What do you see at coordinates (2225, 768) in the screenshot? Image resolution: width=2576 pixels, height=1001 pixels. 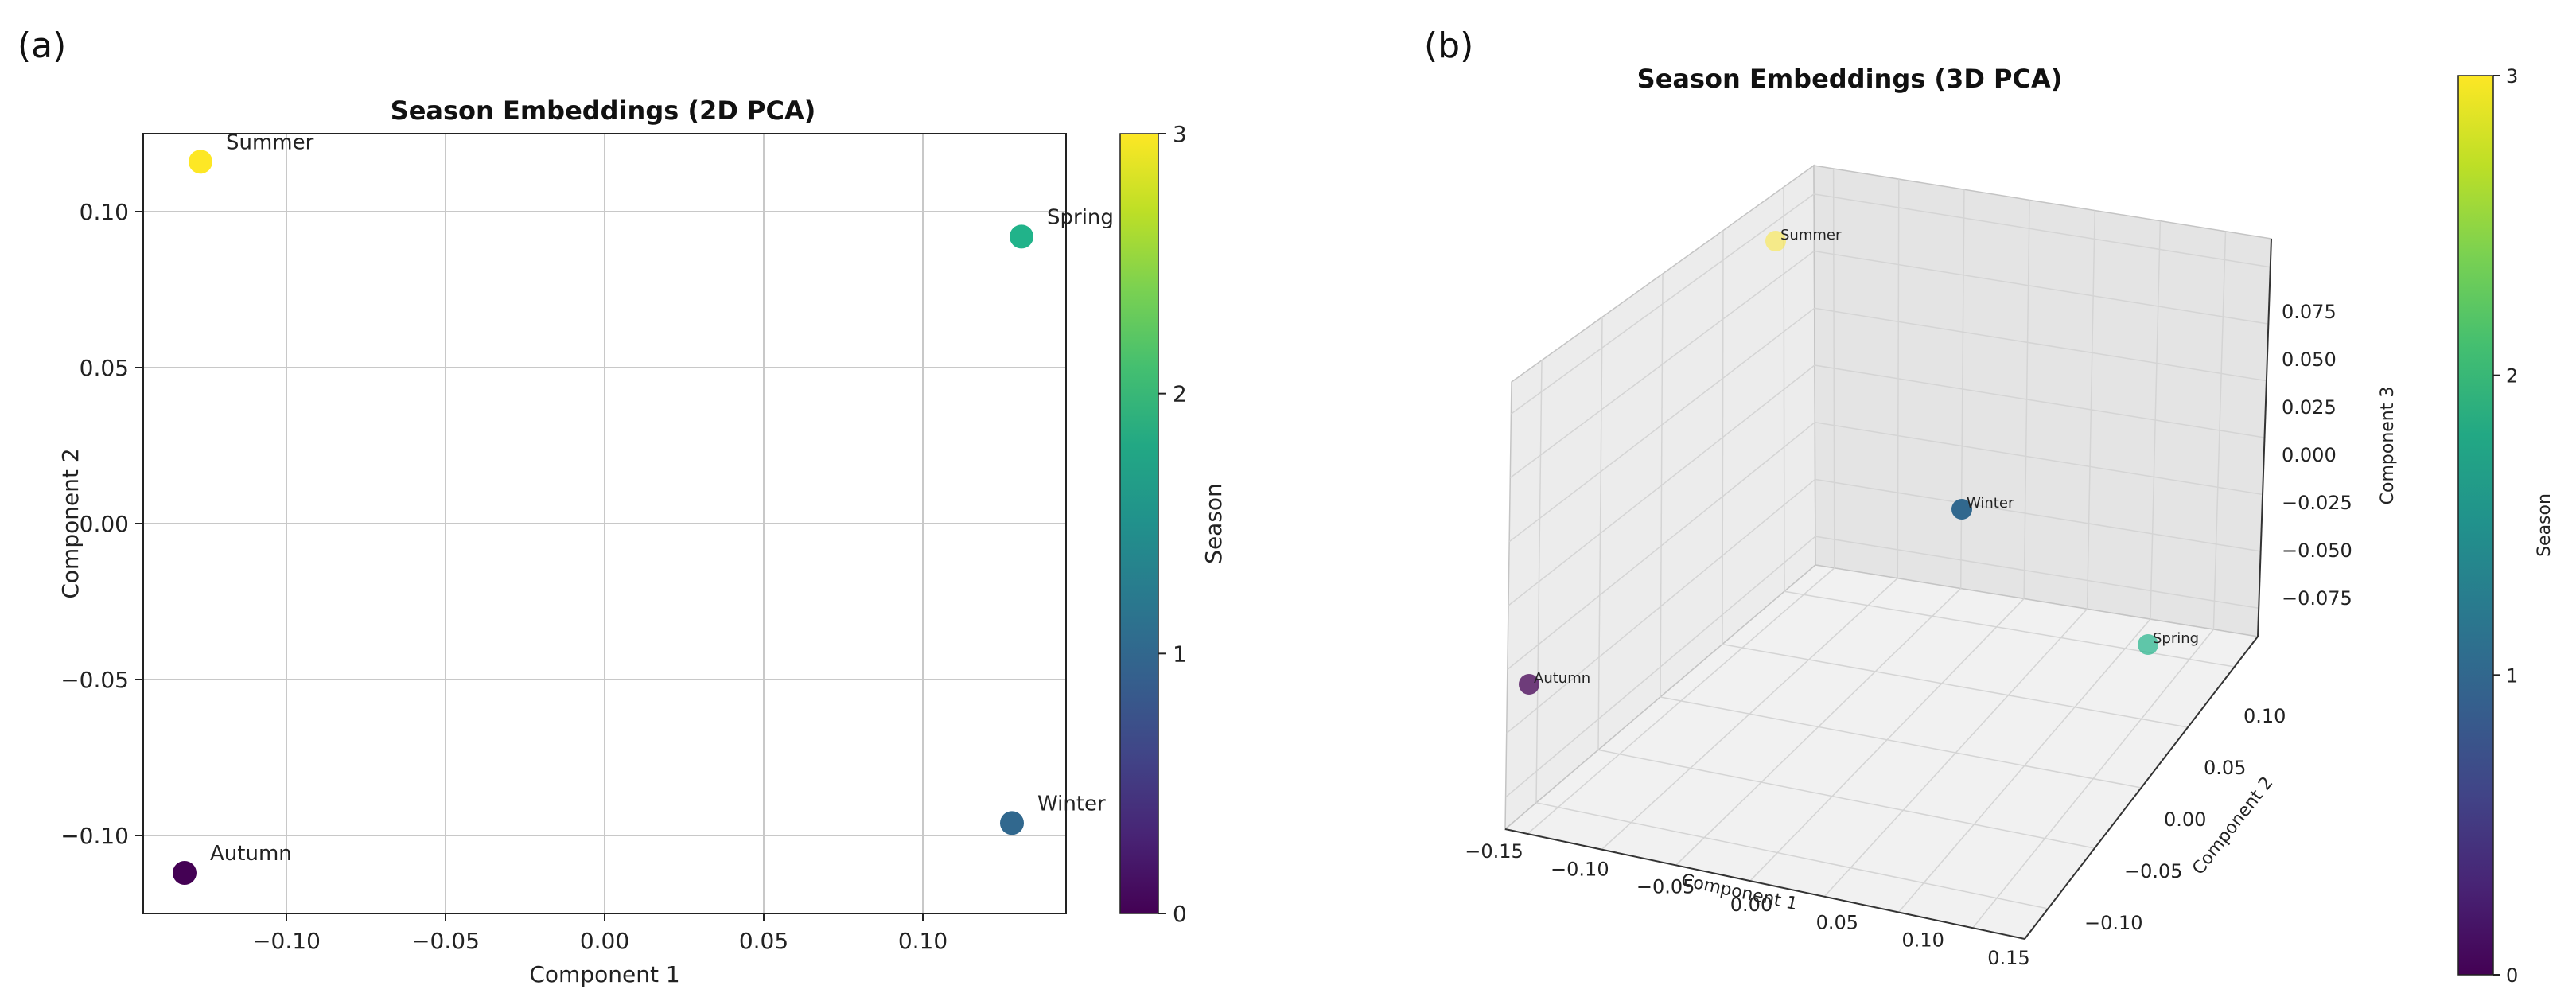 I see `y-tick-label-3d: 0.05` at bounding box center [2225, 768].